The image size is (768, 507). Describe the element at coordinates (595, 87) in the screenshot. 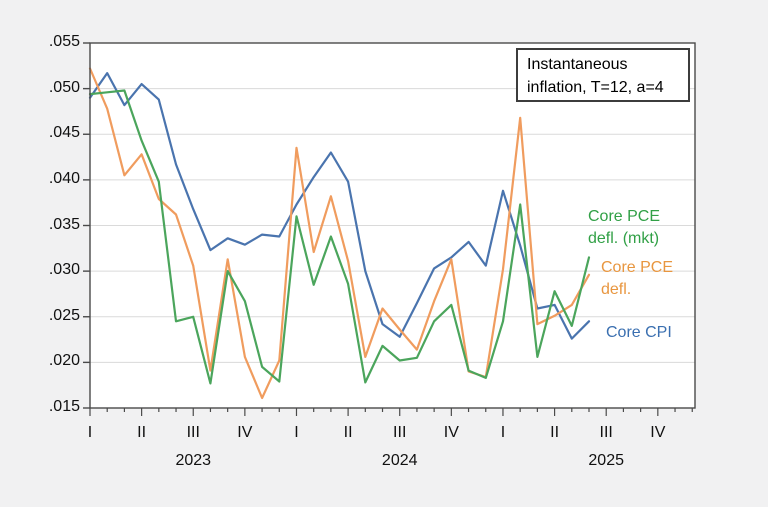

I see `annotation-line2: inflation, T=12, a=4` at that location.